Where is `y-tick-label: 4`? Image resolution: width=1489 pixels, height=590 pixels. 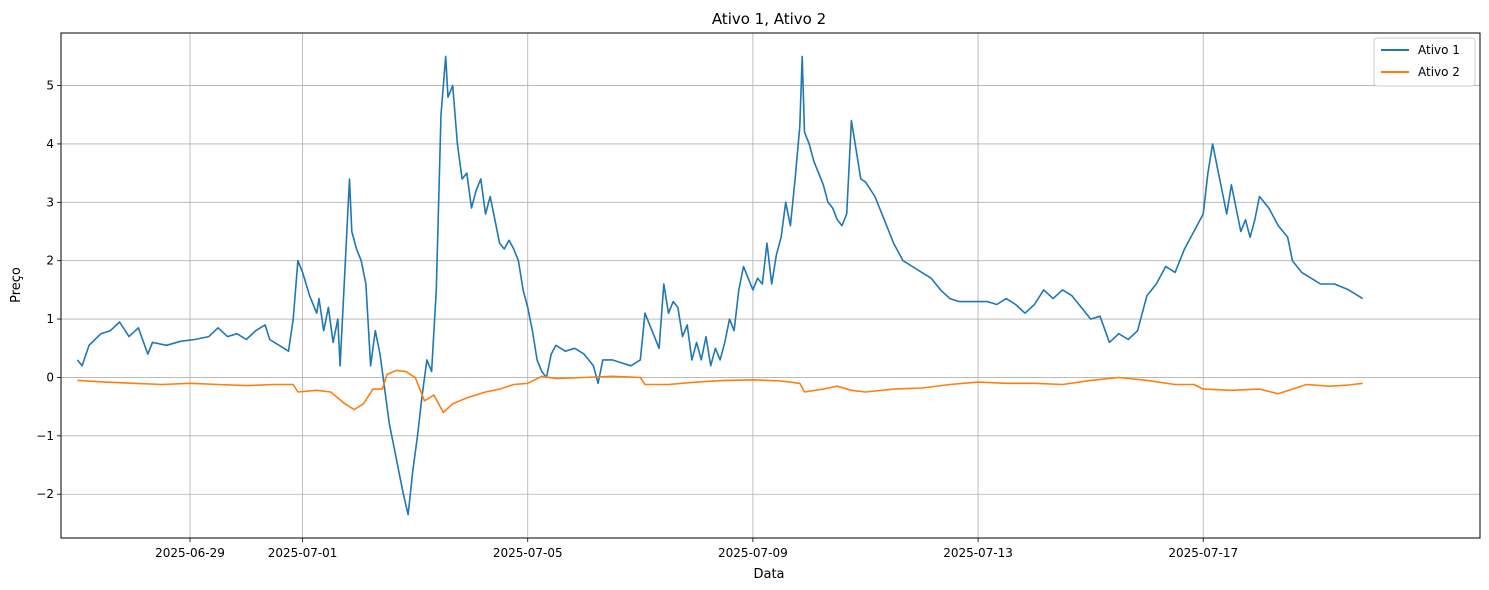 y-tick-label: 4 is located at coordinates (50, 144).